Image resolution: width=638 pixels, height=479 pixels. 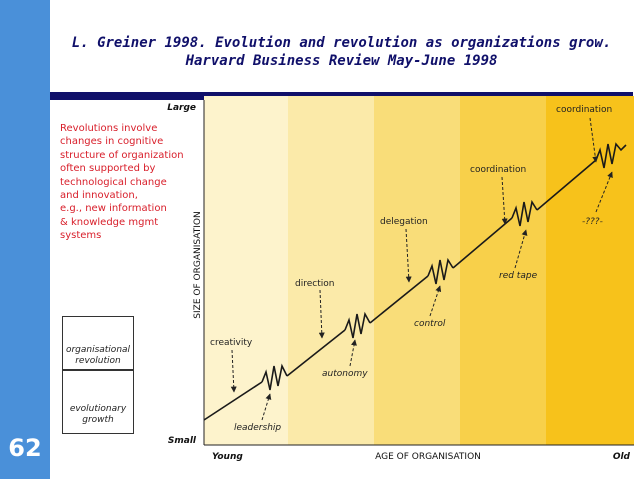 What do you see at coordinates (81, 236) in the screenshot?
I see `note-line: systems` at bounding box center [81, 236].